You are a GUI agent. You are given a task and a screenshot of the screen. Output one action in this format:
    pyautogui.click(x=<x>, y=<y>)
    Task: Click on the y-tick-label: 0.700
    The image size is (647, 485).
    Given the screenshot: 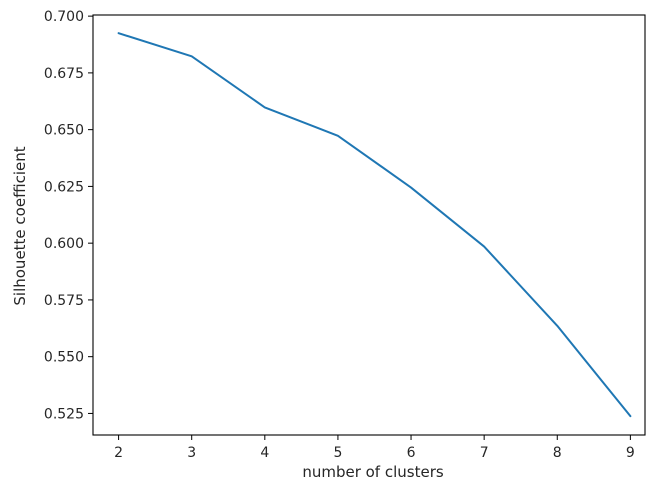 What is the action you would take?
    pyautogui.click(x=64, y=17)
    